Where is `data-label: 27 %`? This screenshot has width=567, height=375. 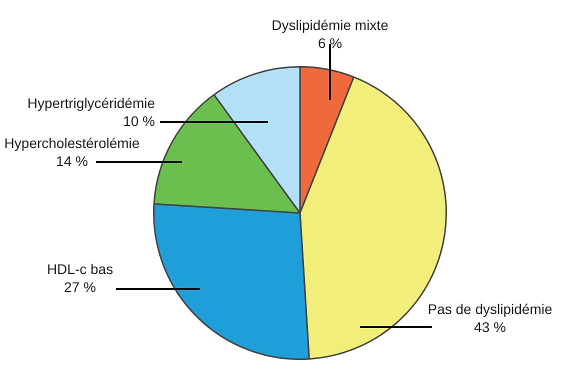
data-label: 27 % is located at coordinates (80, 286).